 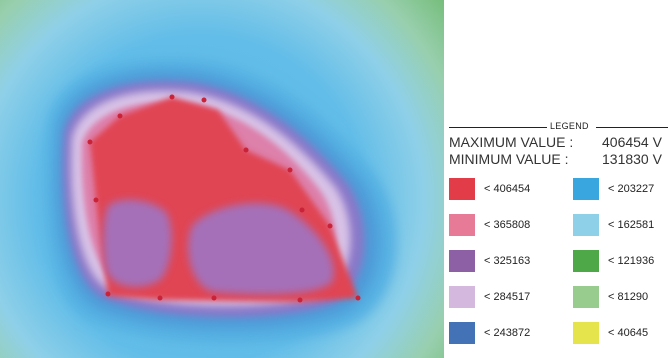 What do you see at coordinates (507, 297) in the screenshot?
I see `legend-item-label: < 284517` at bounding box center [507, 297].